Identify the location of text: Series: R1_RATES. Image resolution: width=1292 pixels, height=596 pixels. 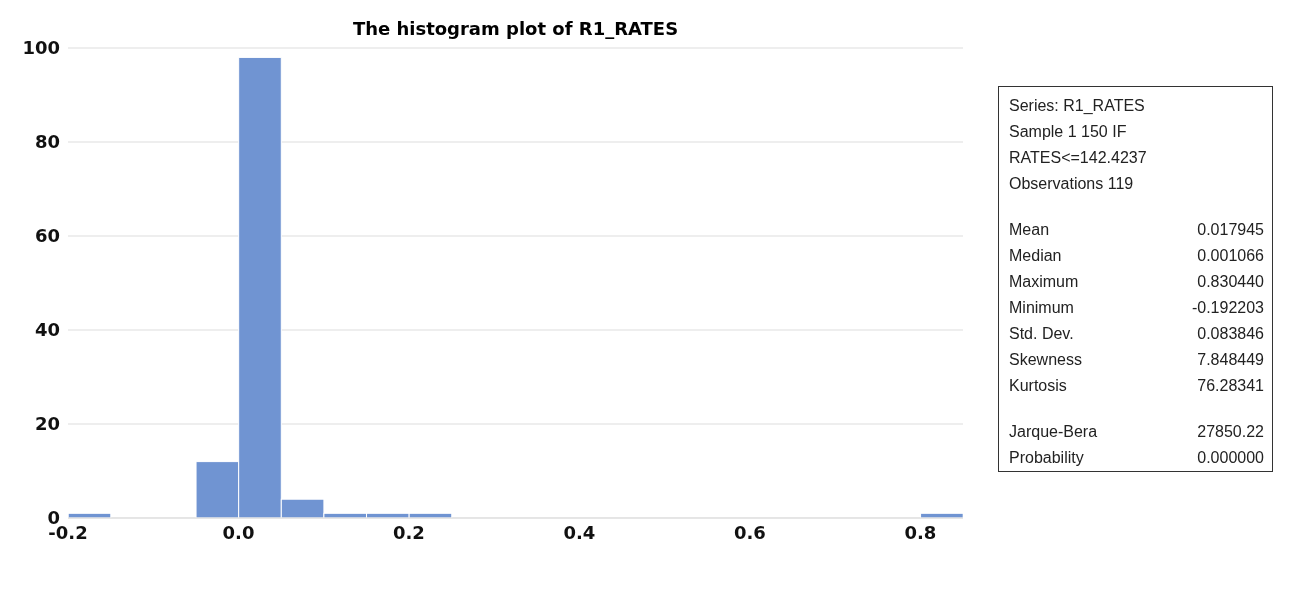
(1077, 106).